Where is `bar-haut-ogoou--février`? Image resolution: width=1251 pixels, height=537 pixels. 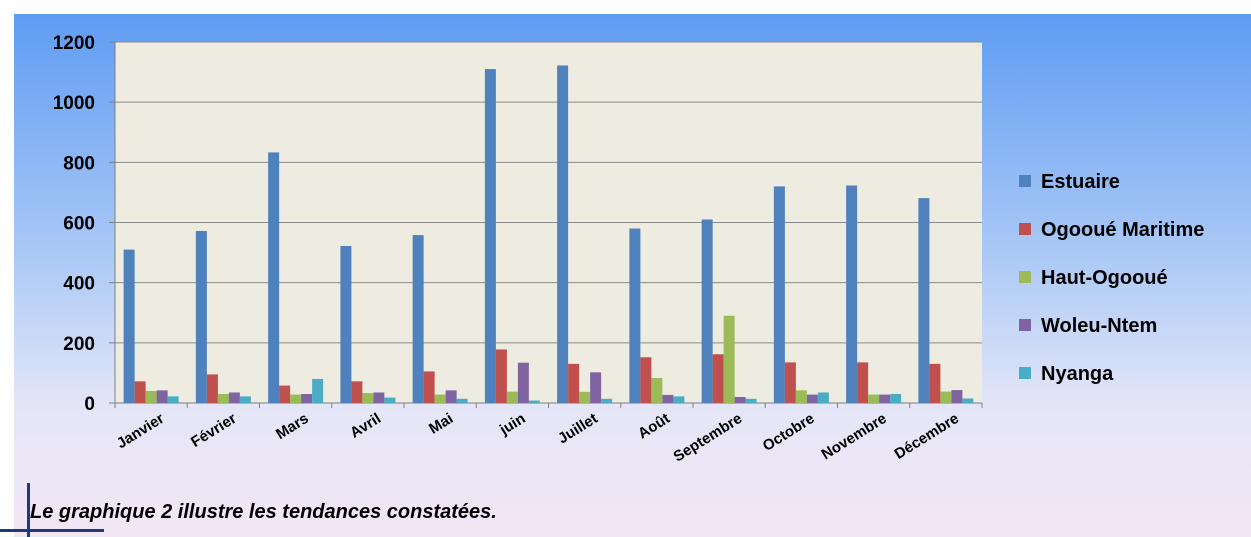
bar-haut-ogoou--février is located at coordinates (223, 398).